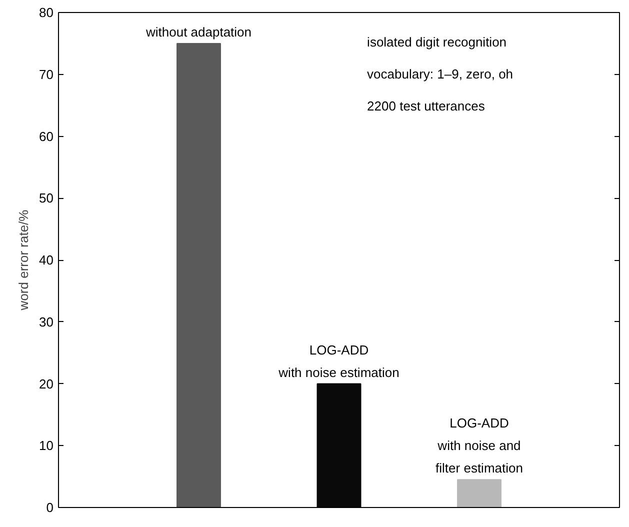 The width and height of the screenshot is (629, 527). What do you see at coordinates (440, 74) in the screenshot?
I see `annotation: vocabulary: 1–9, zero, oh` at bounding box center [440, 74].